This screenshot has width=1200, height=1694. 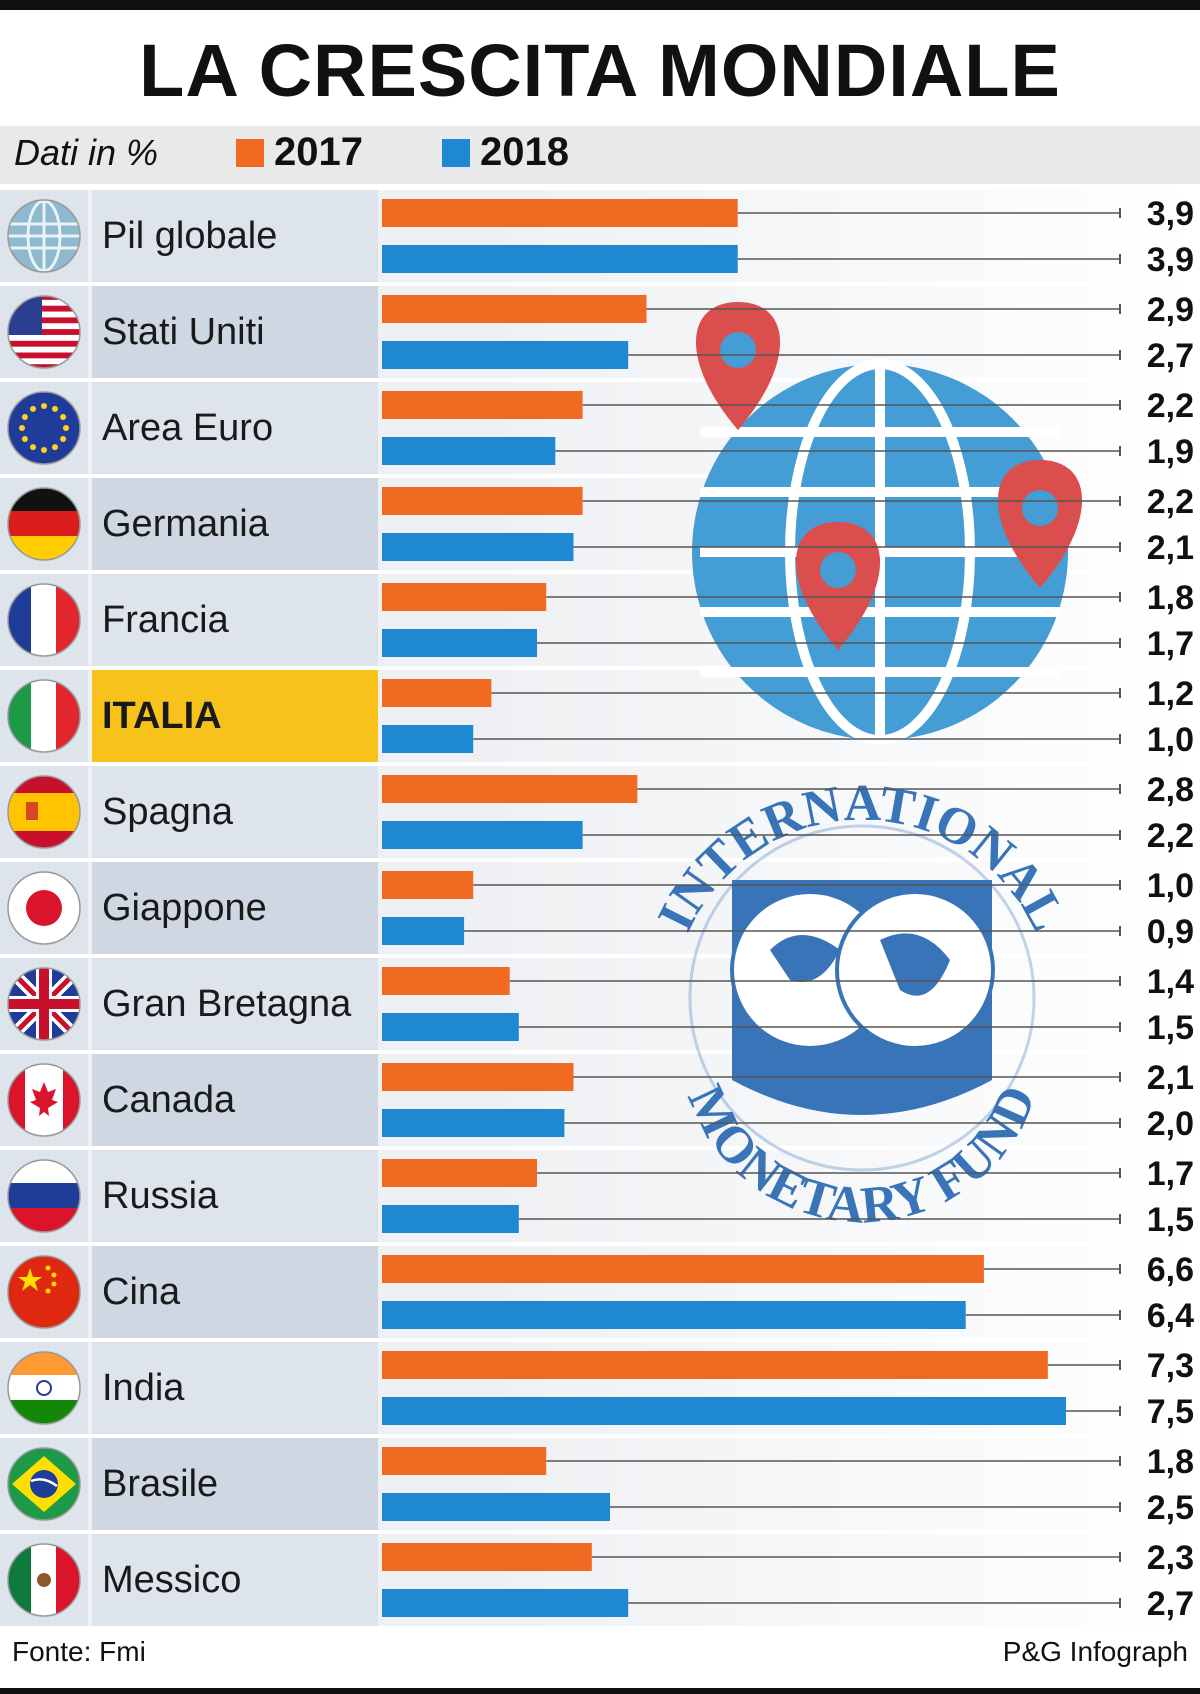 What do you see at coordinates (1170, 1366) in the screenshot?
I see `value-label: 7,3` at bounding box center [1170, 1366].